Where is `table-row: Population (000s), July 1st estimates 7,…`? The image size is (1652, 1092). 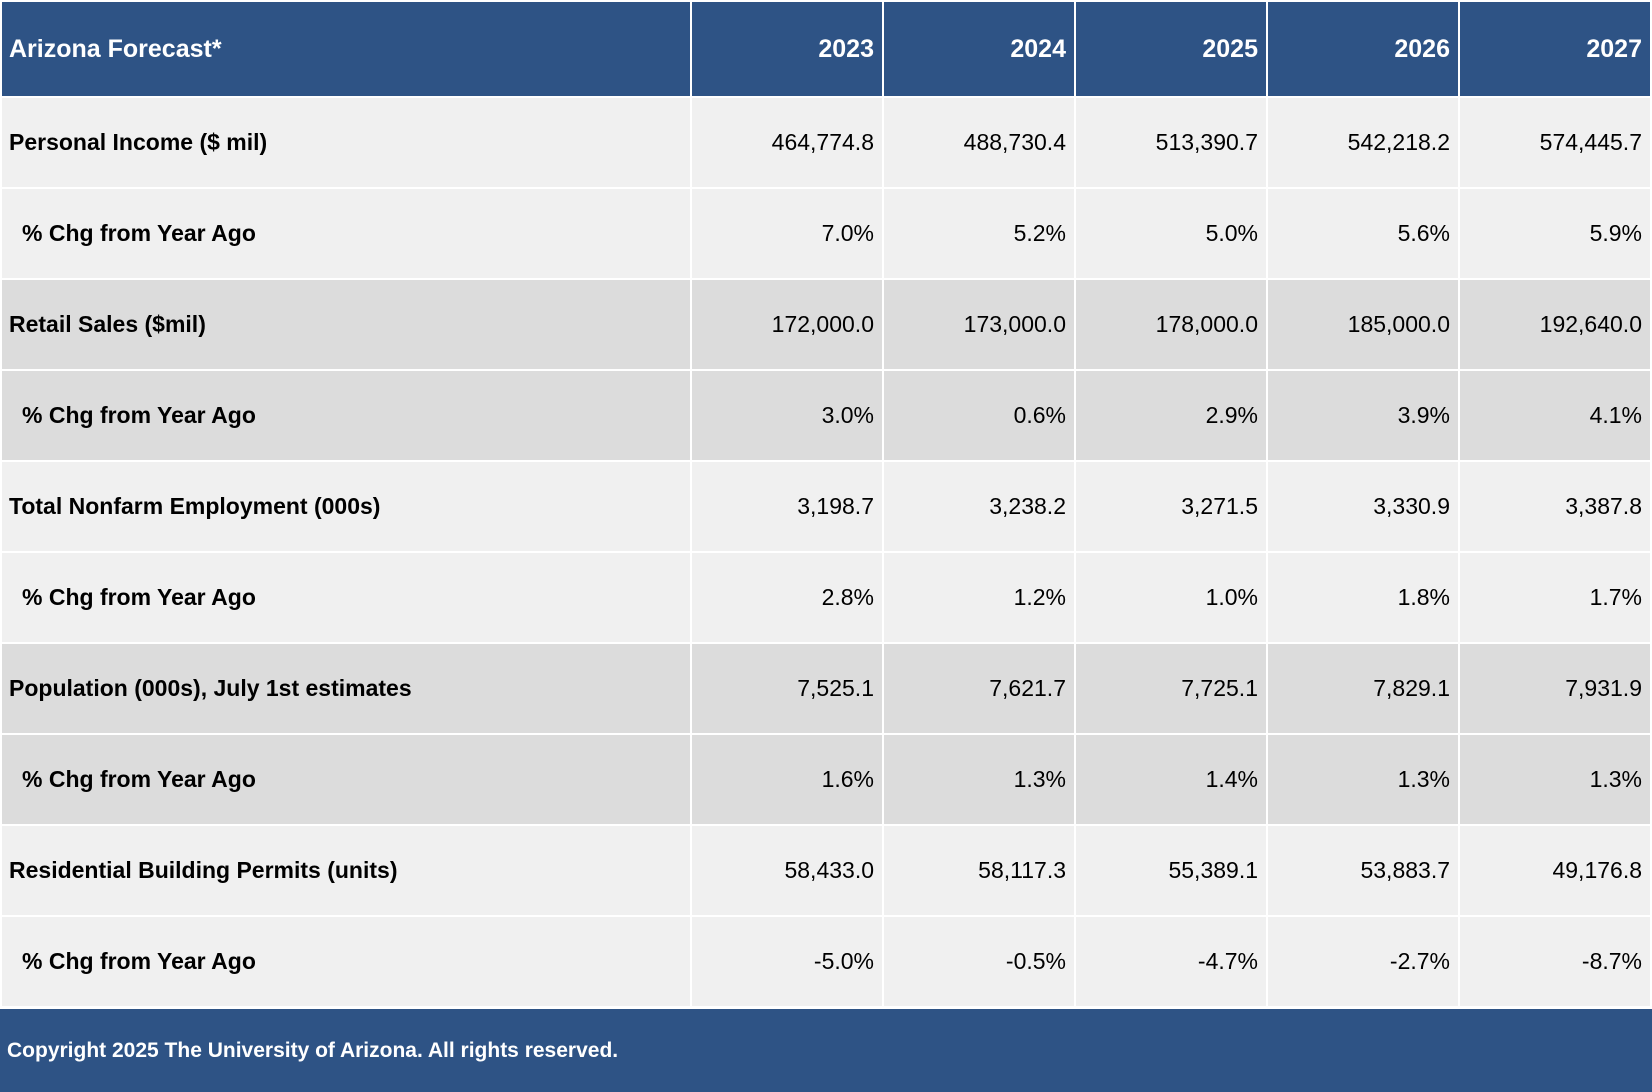
table-row: Population (000s), July 1st estimates 7,… is located at coordinates (826, 688).